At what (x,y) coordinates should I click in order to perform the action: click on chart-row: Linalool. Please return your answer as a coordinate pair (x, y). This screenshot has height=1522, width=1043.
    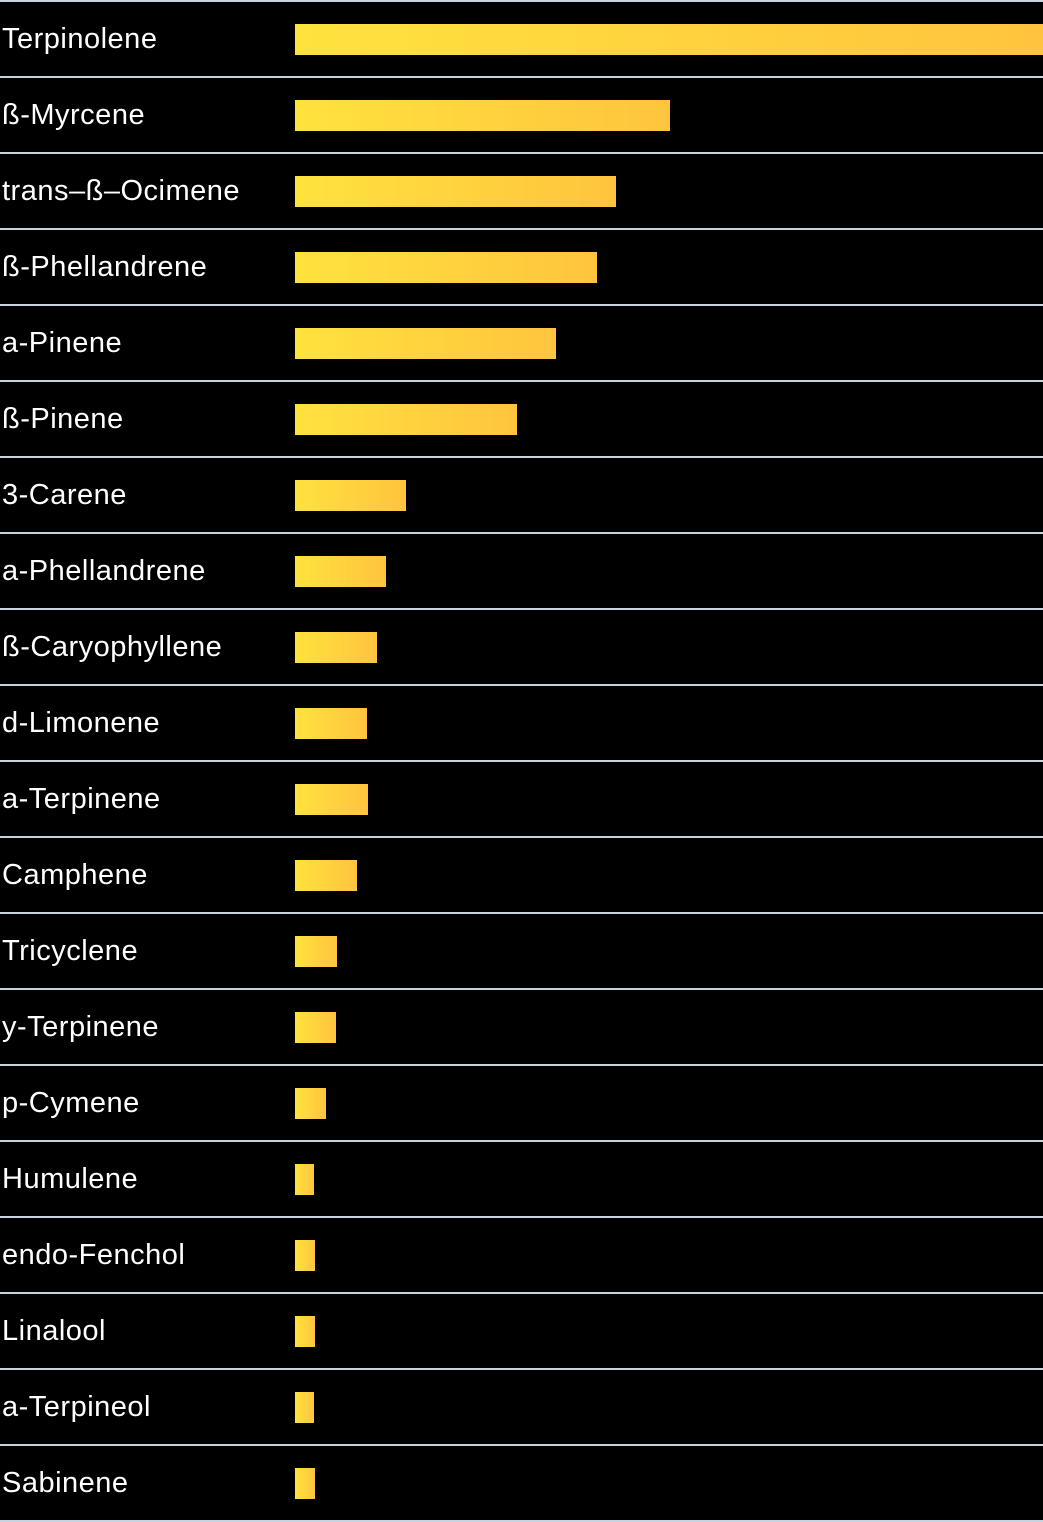
    Looking at the image, I should click on (521, 1332).